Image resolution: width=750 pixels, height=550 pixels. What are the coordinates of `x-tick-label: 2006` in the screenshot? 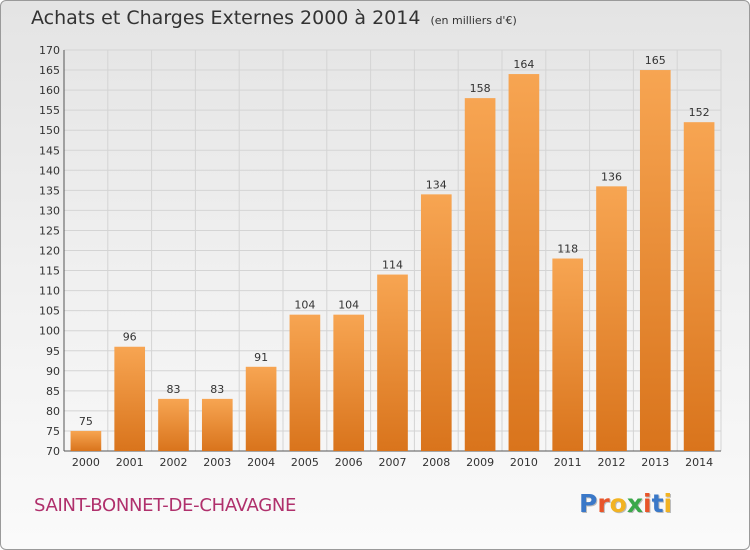 It's located at (349, 462).